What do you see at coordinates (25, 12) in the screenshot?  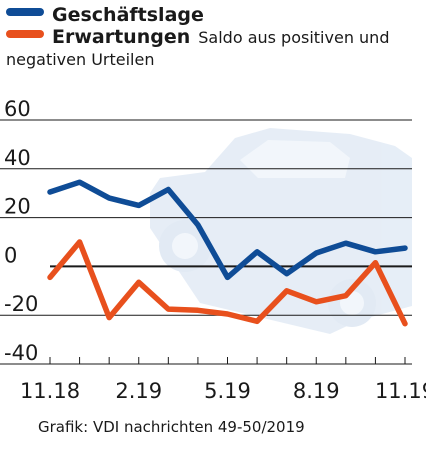 I see `legend-swatch-geschaeftslage` at bounding box center [25, 12].